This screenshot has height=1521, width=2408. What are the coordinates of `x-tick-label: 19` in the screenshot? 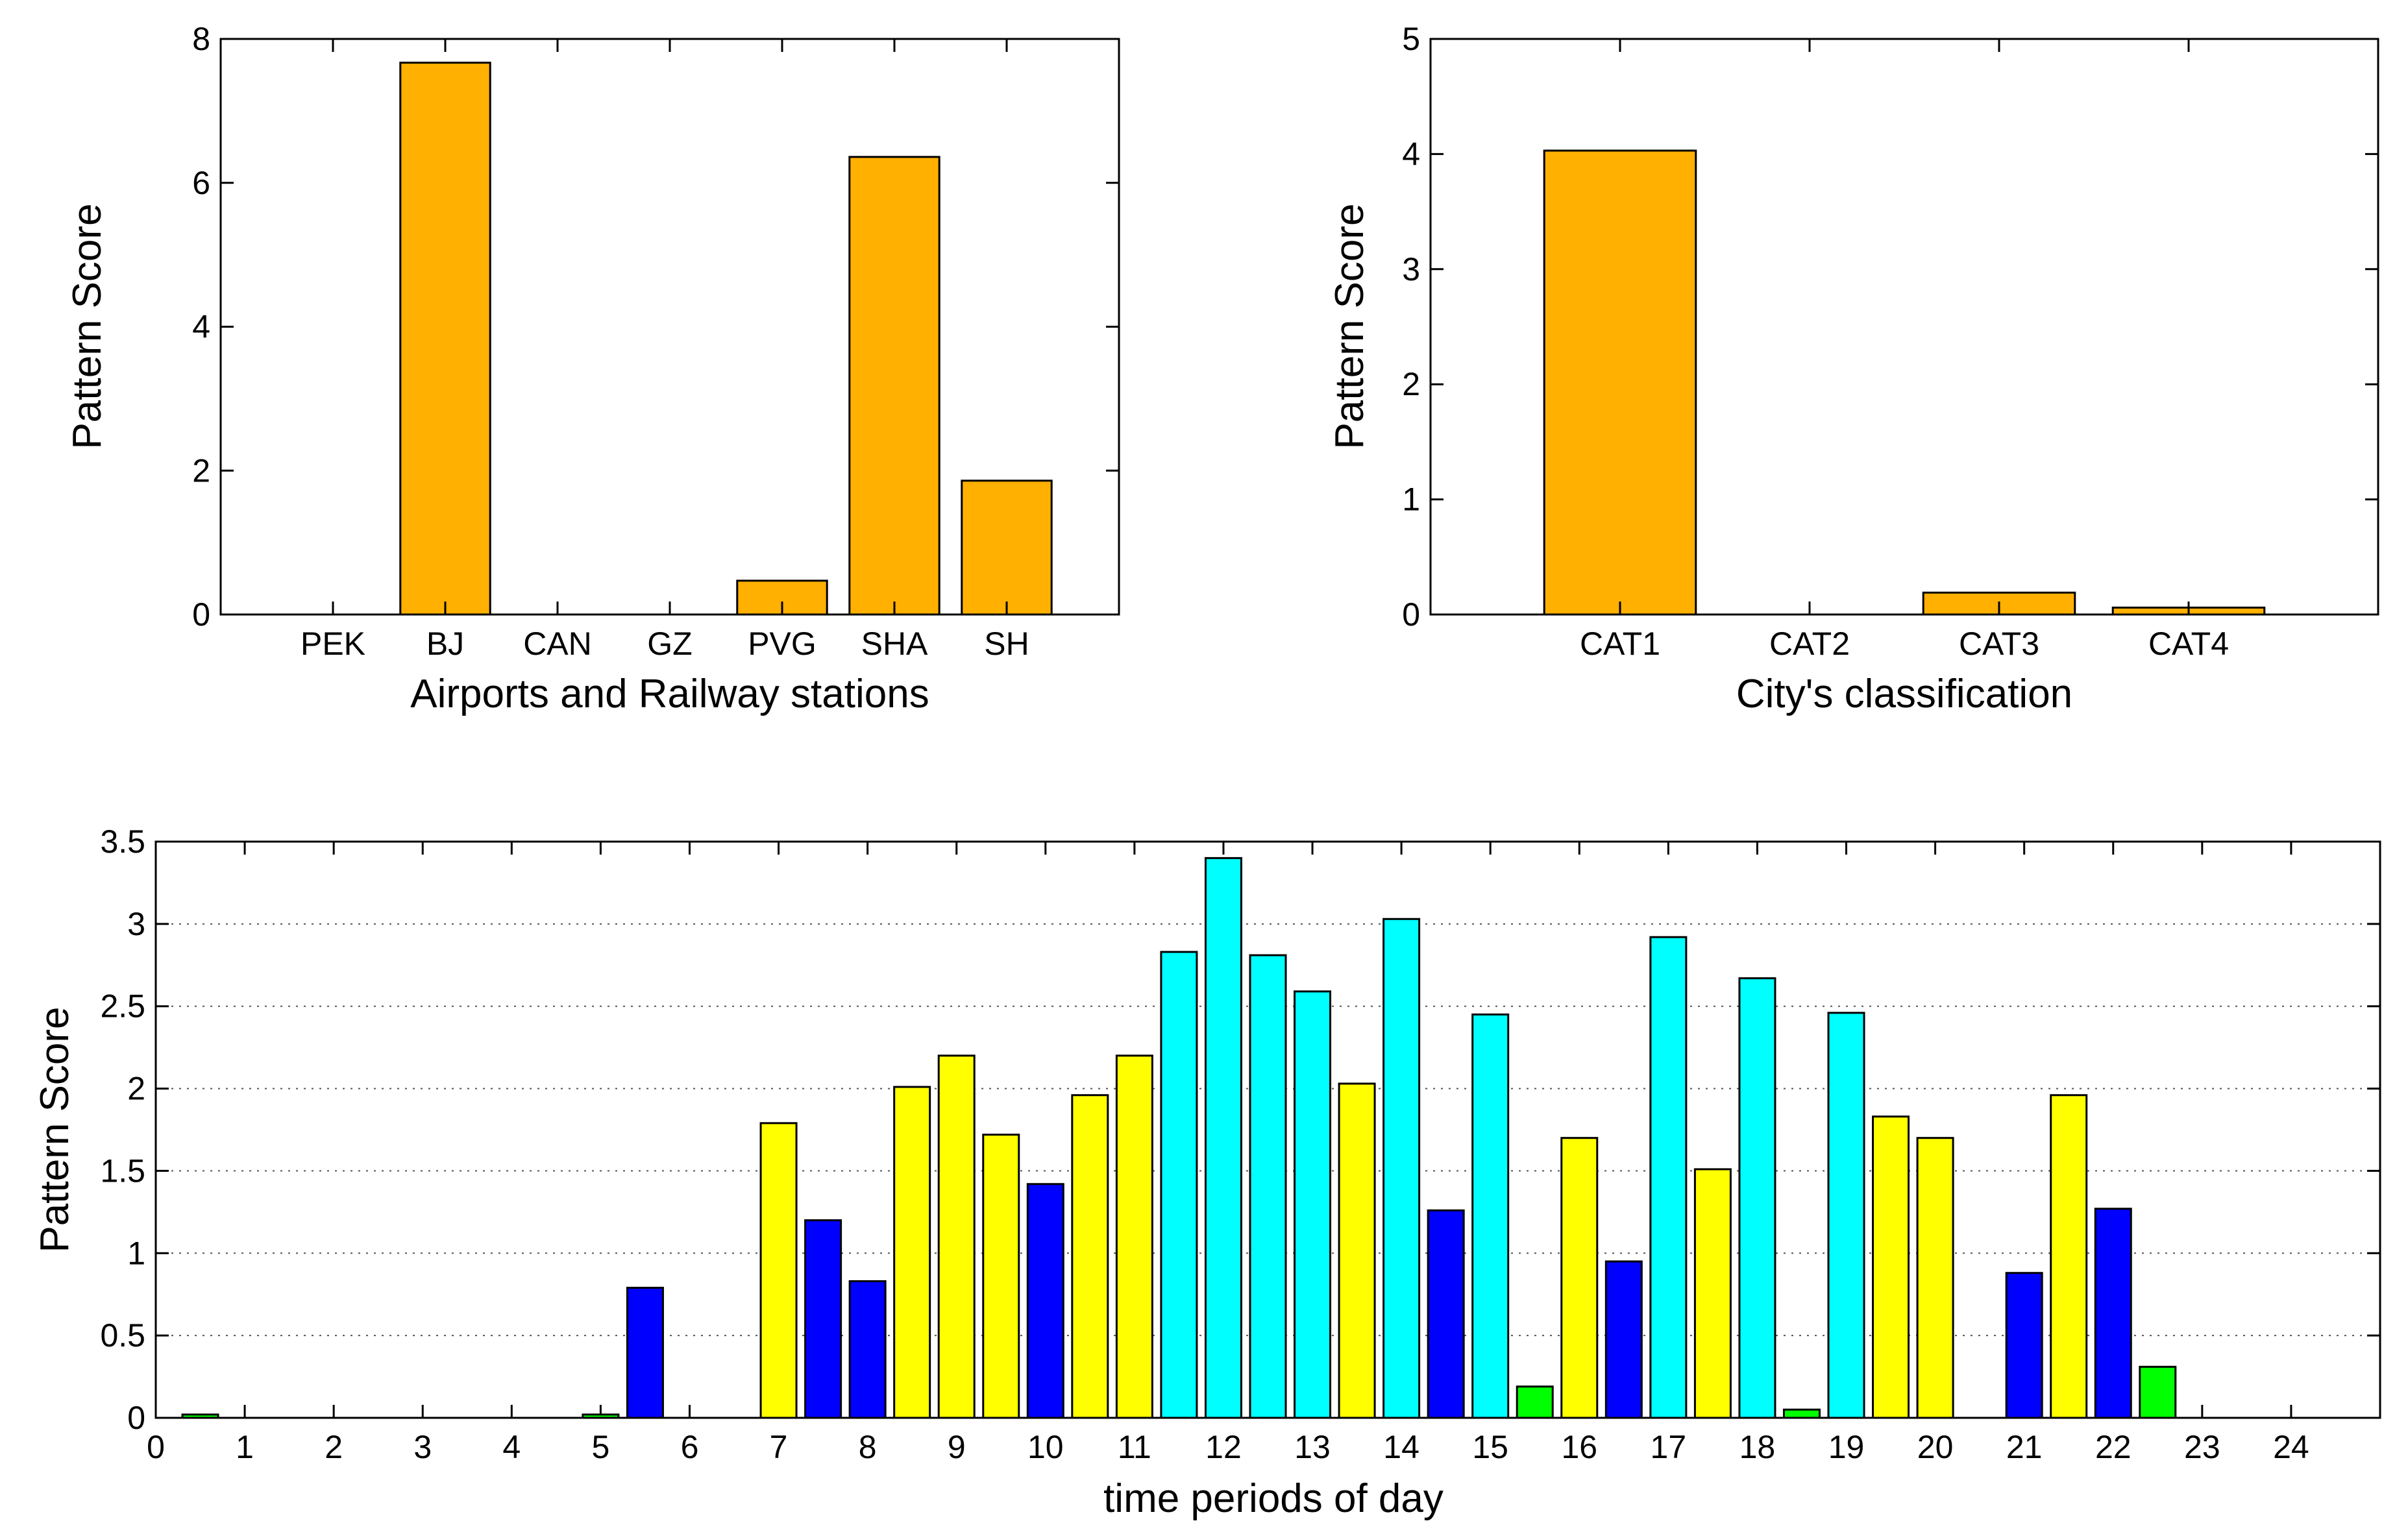 It's located at (1846, 1447).